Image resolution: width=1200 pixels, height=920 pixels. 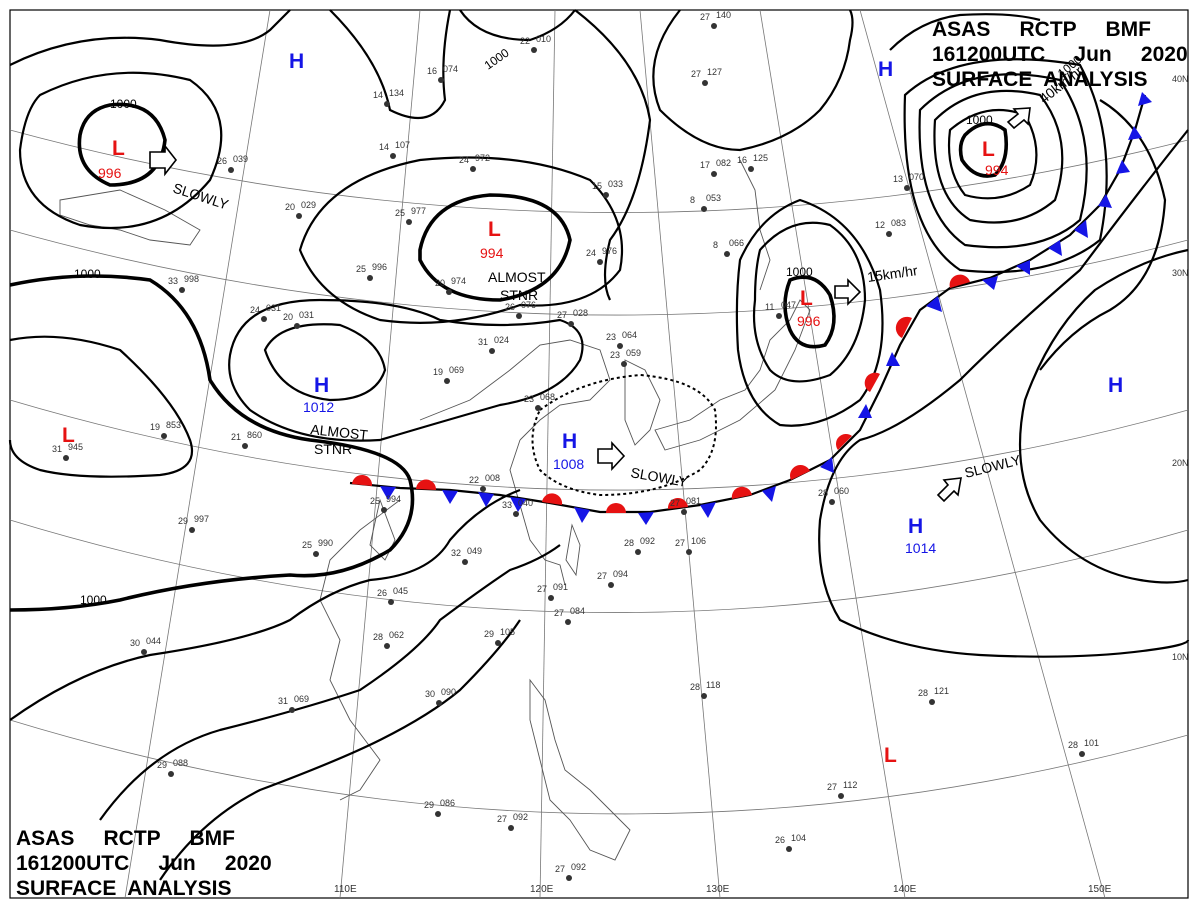 What do you see at coordinates (693, 501) in the screenshot?
I see `station-pressure: 081` at bounding box center [693, 501].